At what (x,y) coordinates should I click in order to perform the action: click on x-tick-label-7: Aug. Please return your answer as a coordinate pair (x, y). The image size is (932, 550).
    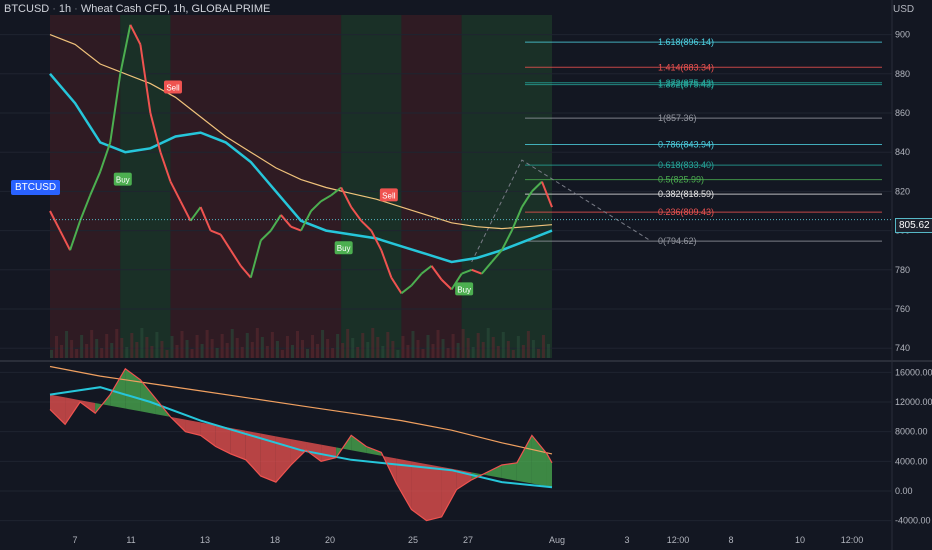
    Looking at the image, I should click on (557, 540).